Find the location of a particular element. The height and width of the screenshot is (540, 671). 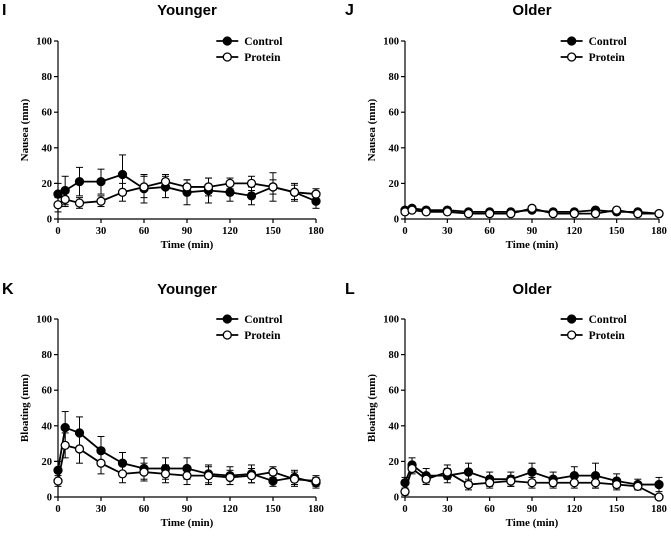

x-tick-label: 150 is located at coordinates (273, 509).